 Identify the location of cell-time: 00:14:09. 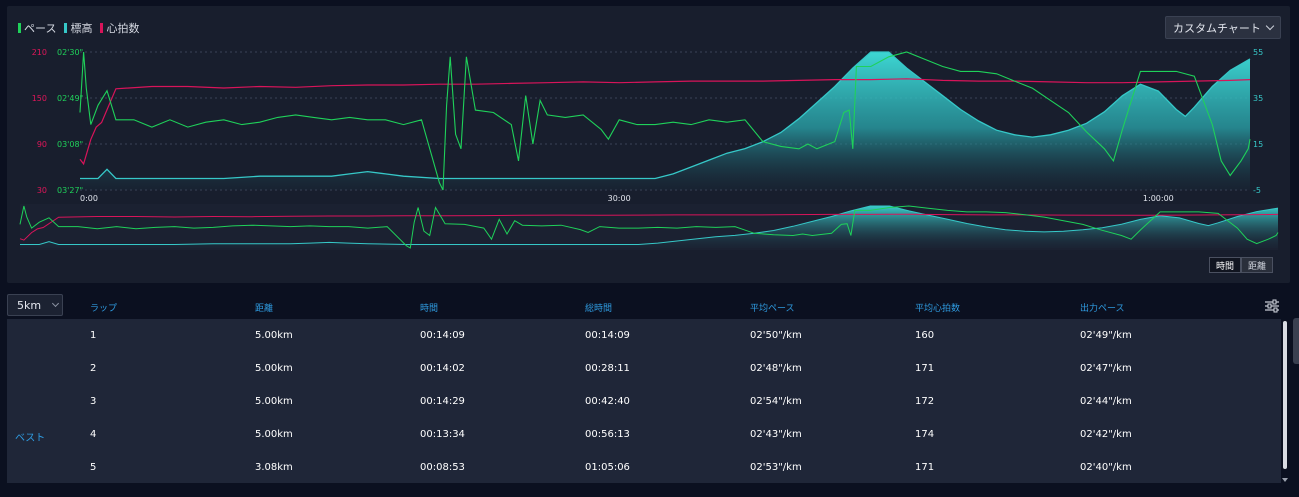
(442, 335).